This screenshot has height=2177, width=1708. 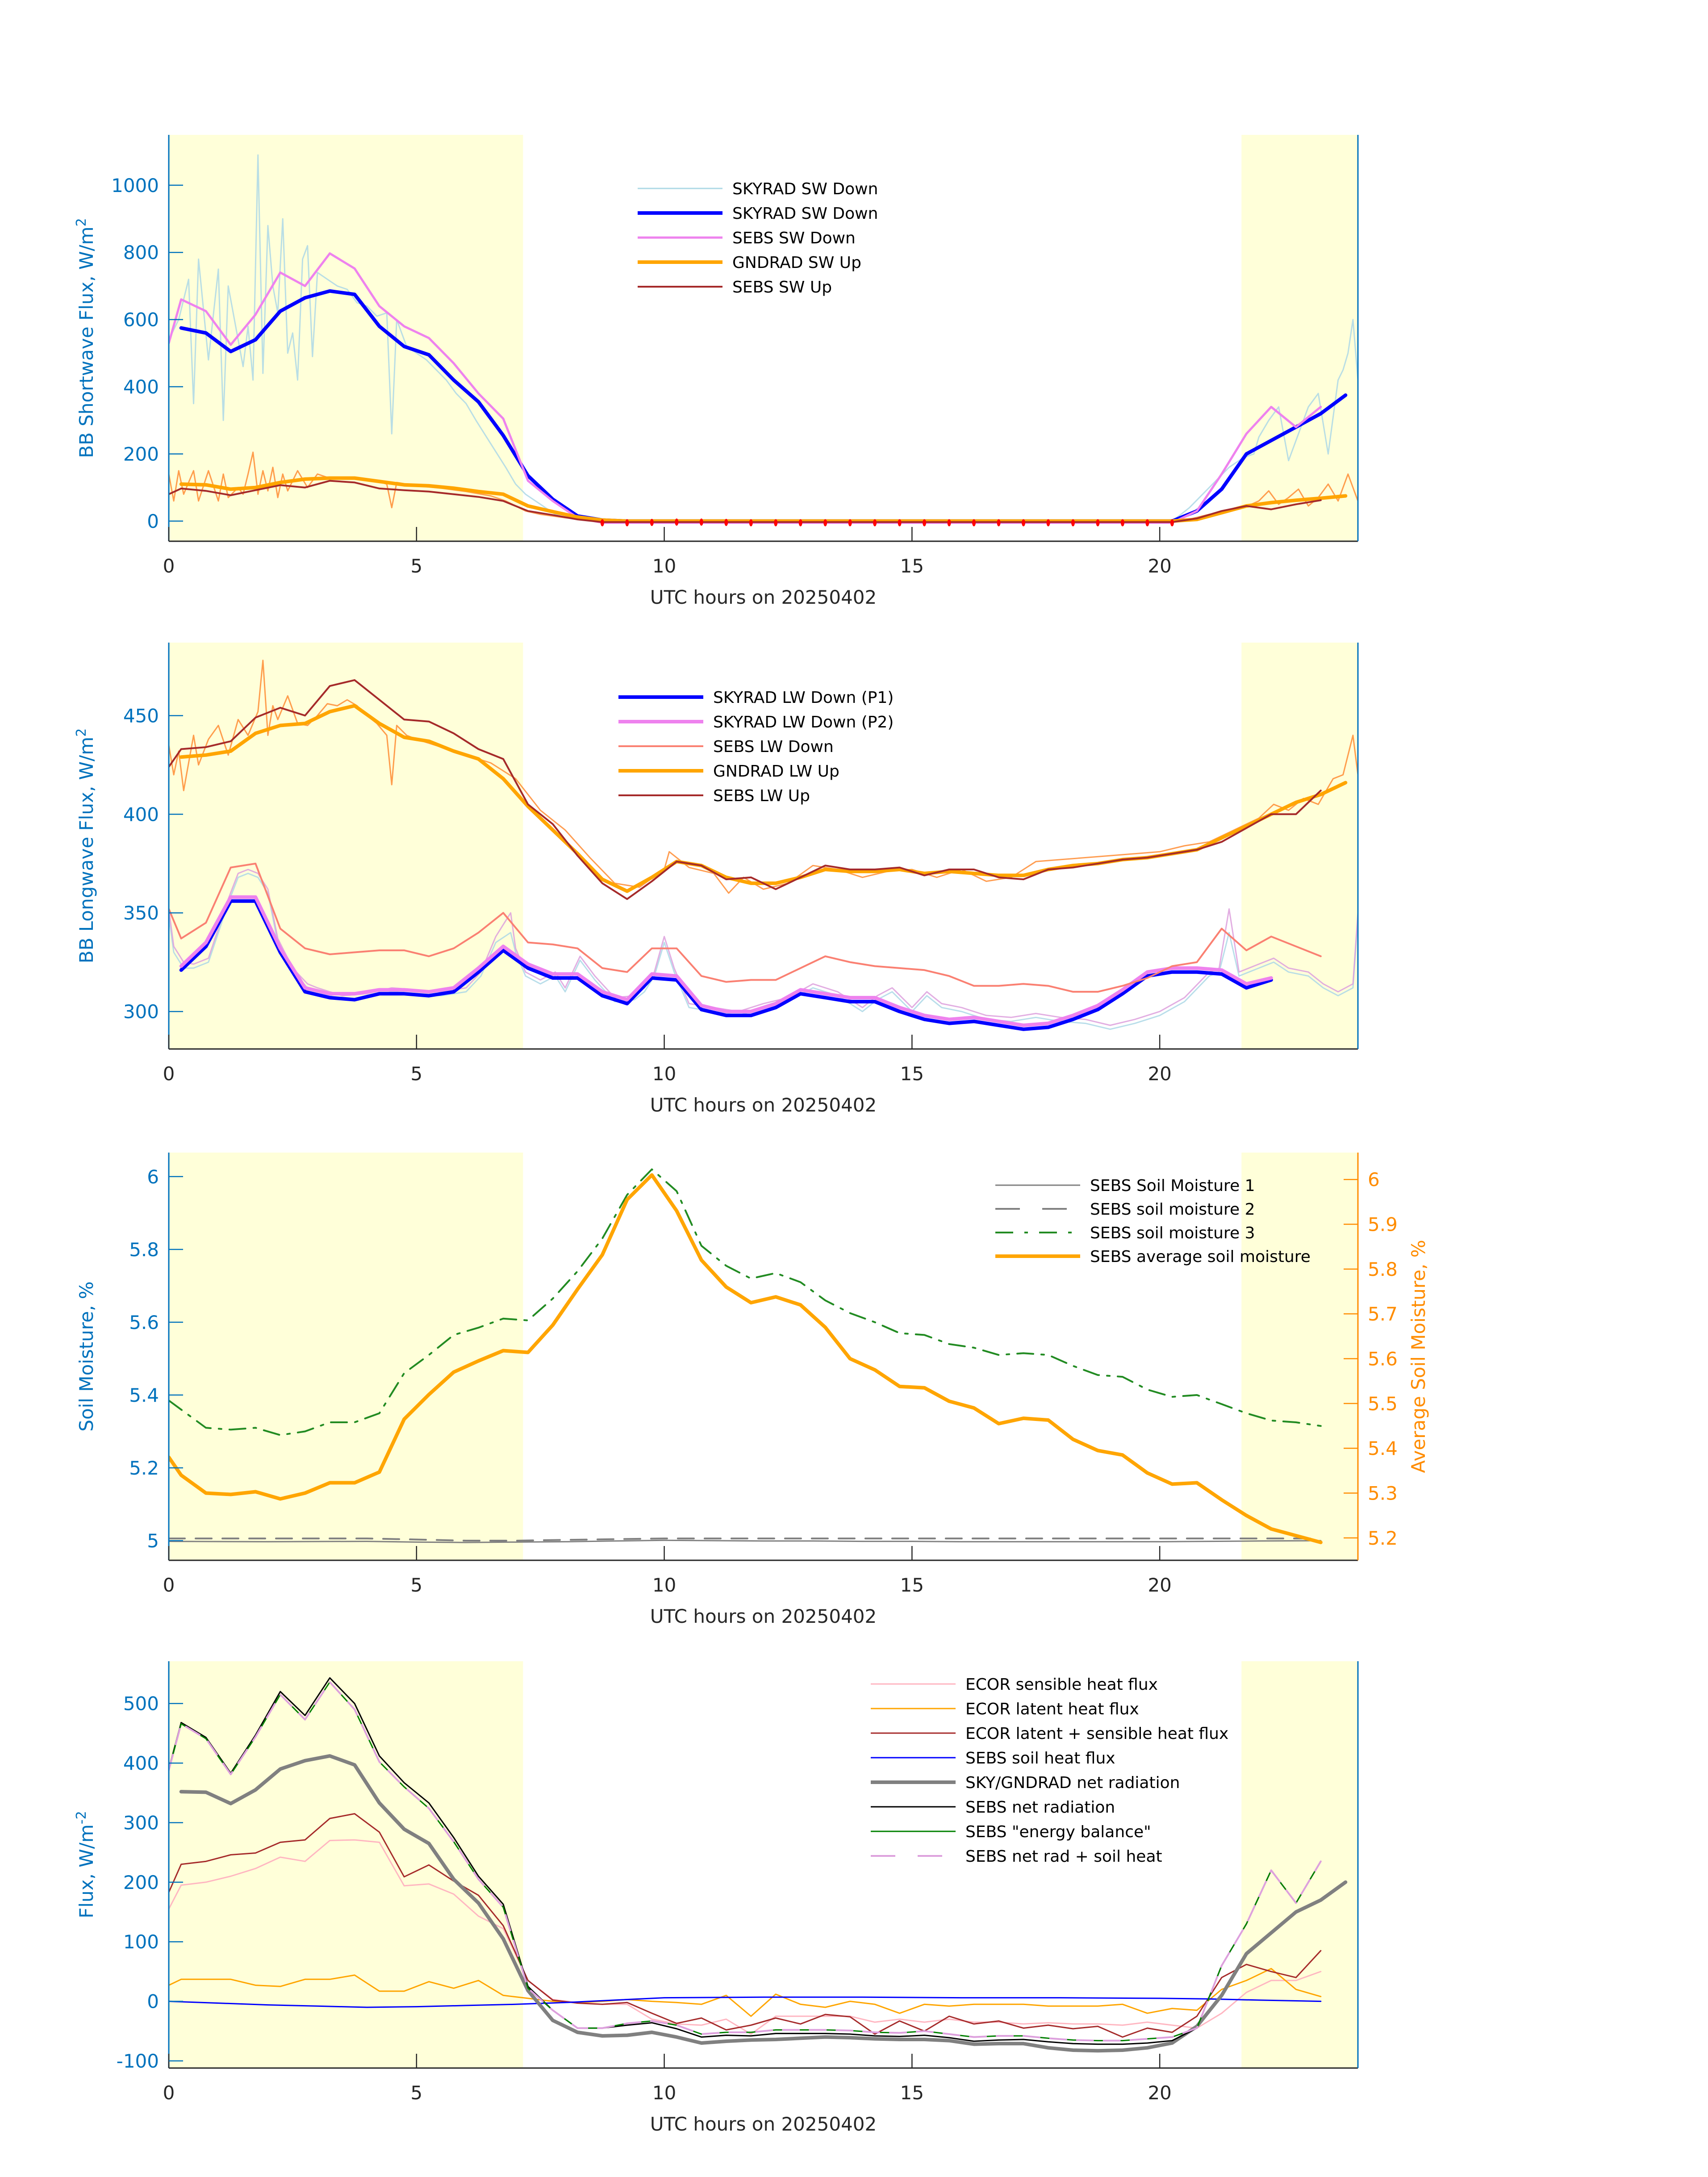 I want to click on y-tick-label: 5.6, so click(x=144, y=1322).